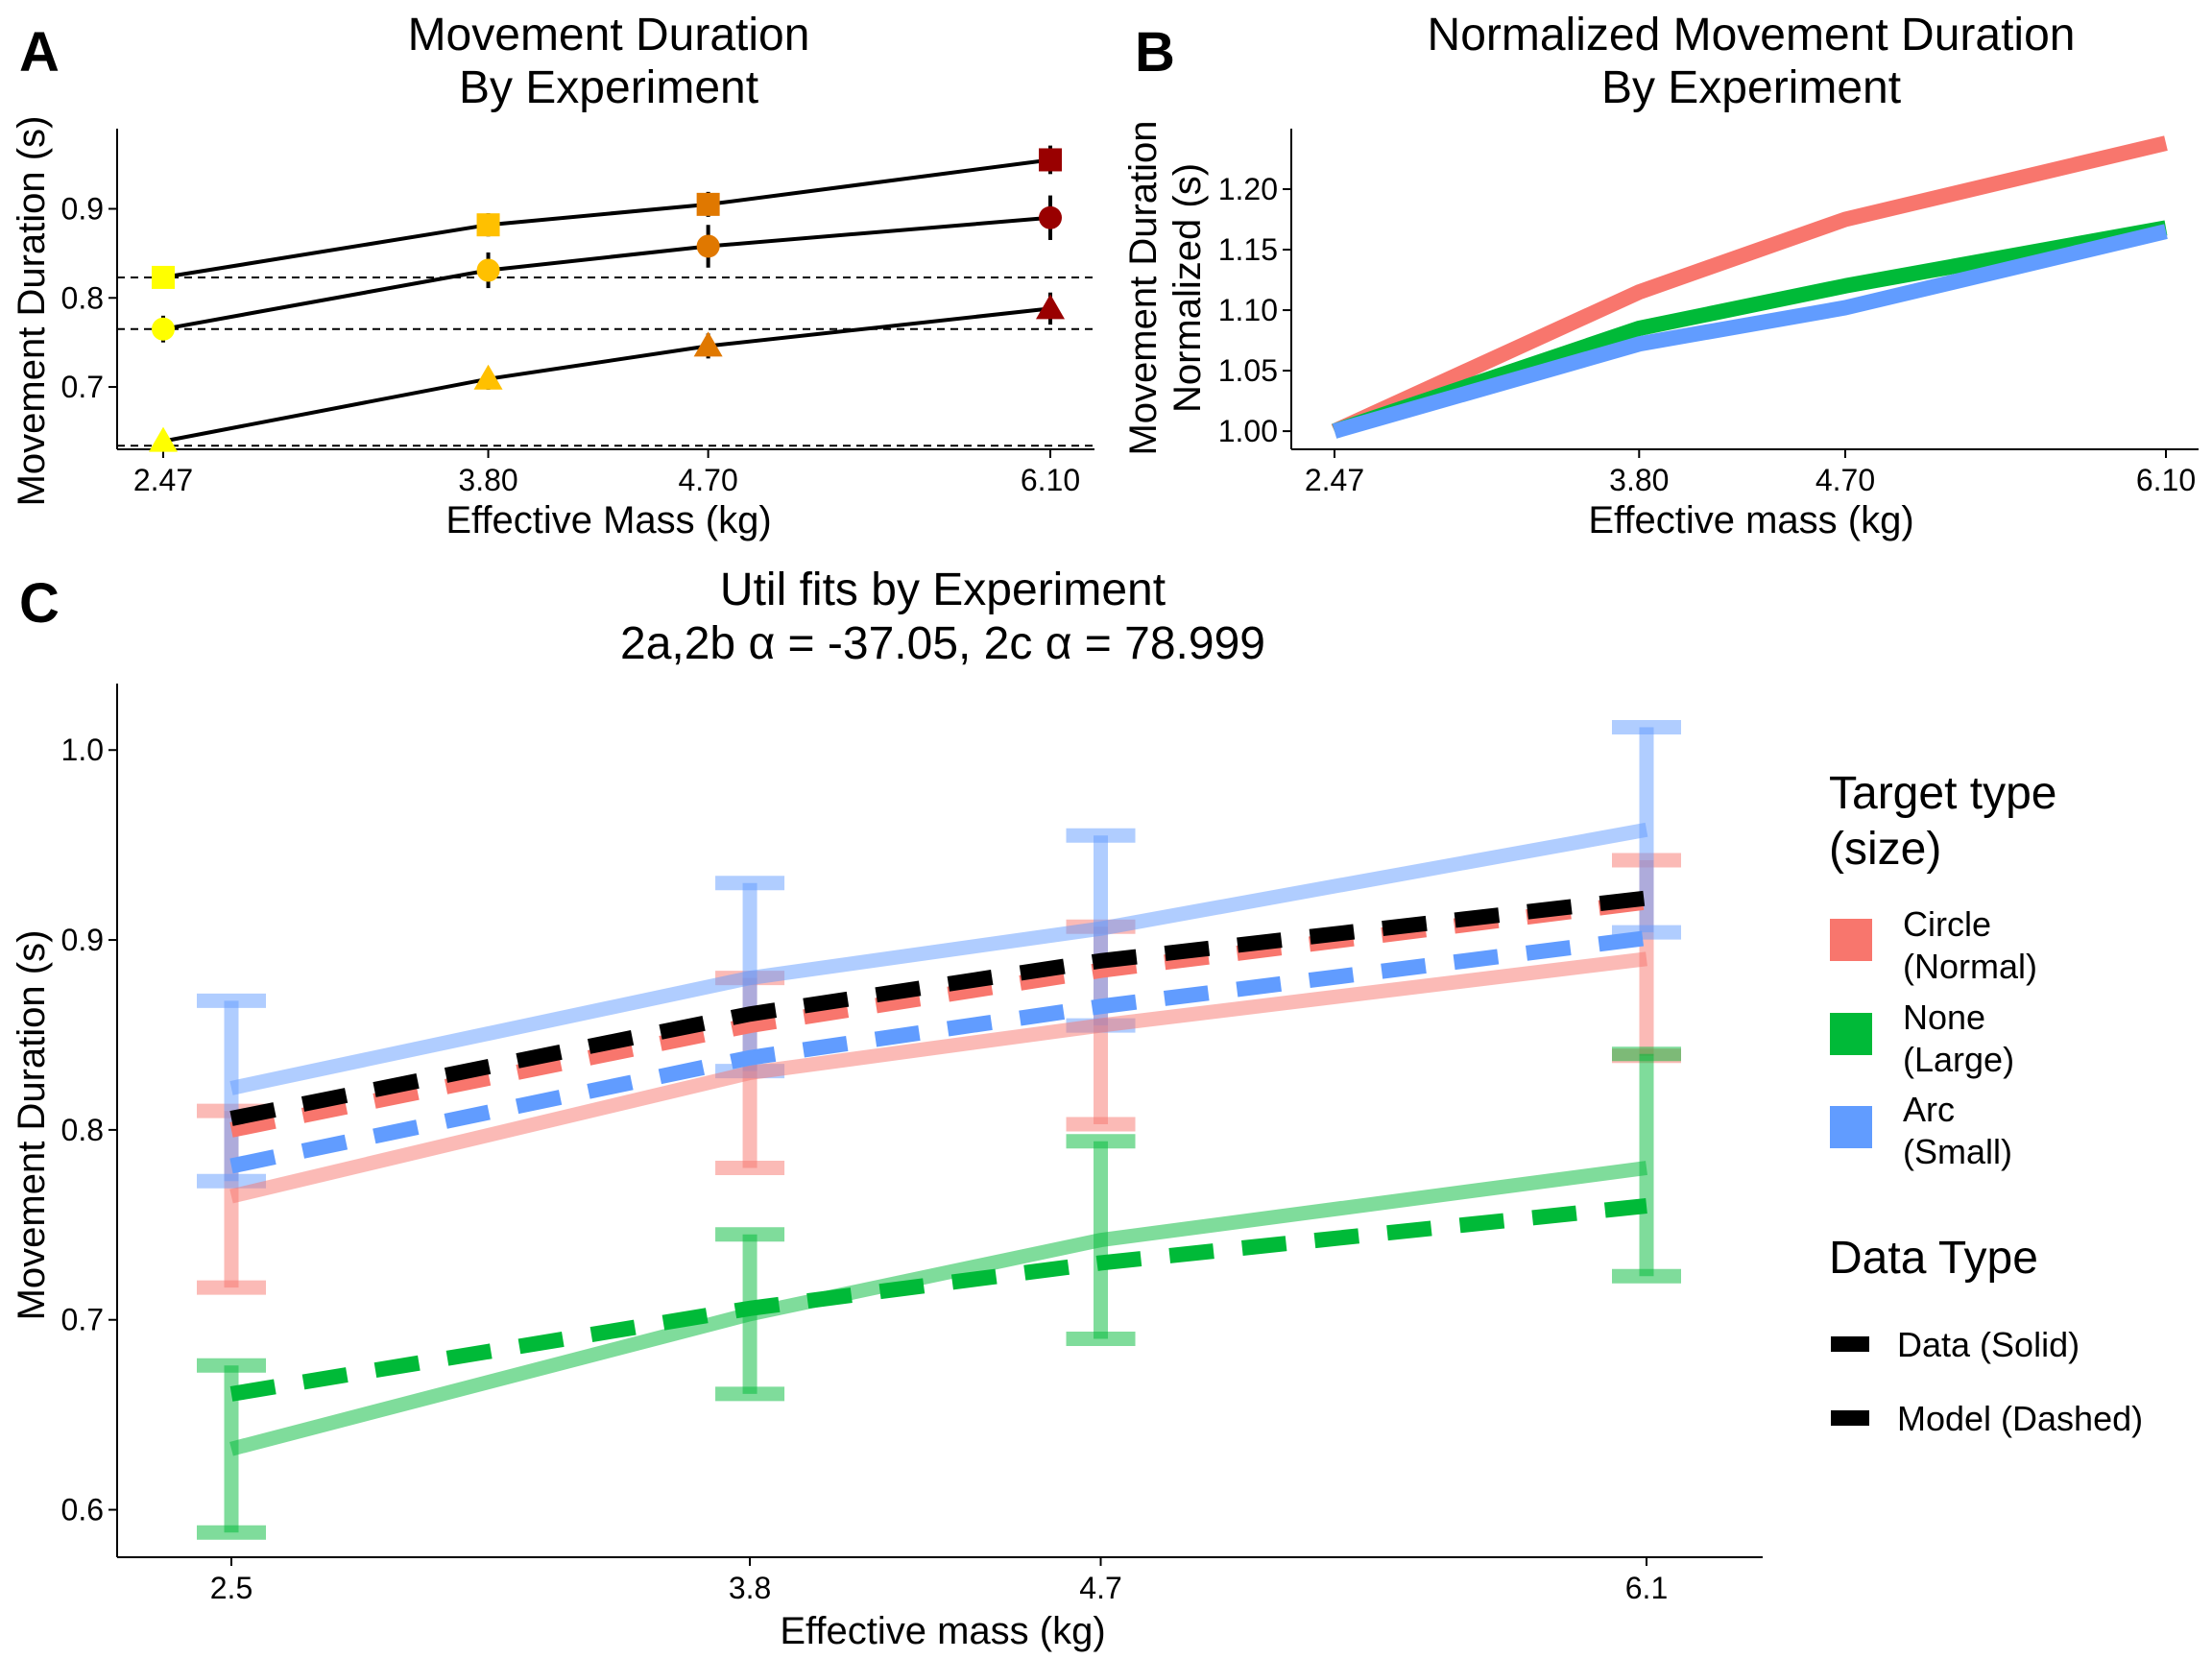 The height and width of the screenshot is (1659, 2212). I want to click on panel-c-xlabel: Effective mass (kg), so click(943, 1631).